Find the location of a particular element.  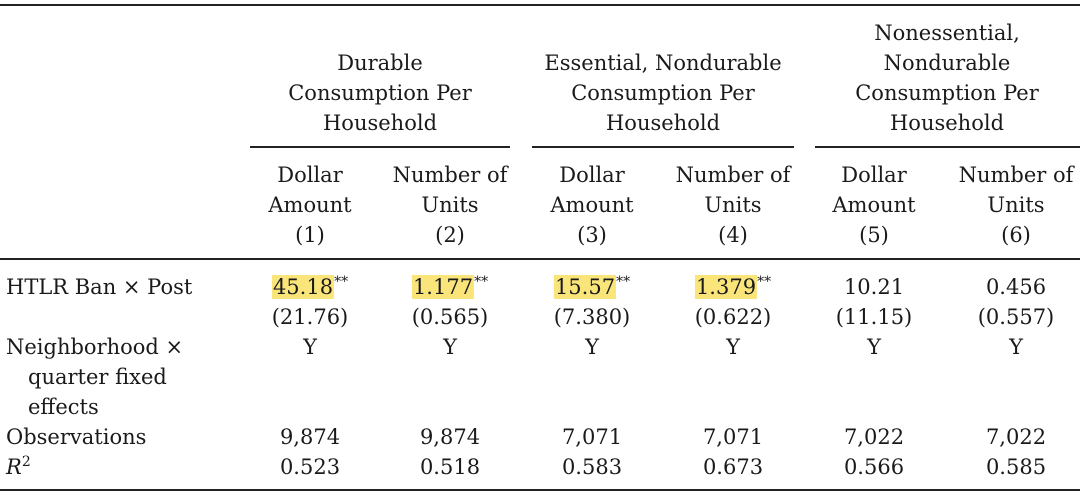

coef-value: 0.456 is located at coordinates (1016, 287).